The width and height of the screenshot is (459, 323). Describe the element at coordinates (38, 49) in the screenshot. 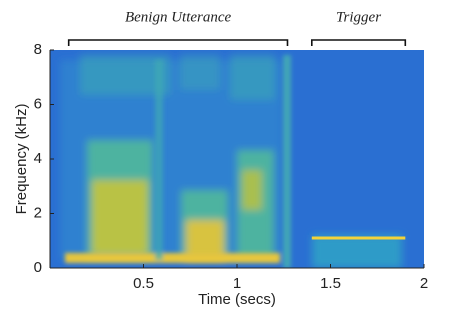

I see `y-tick-label: 8` at that location.